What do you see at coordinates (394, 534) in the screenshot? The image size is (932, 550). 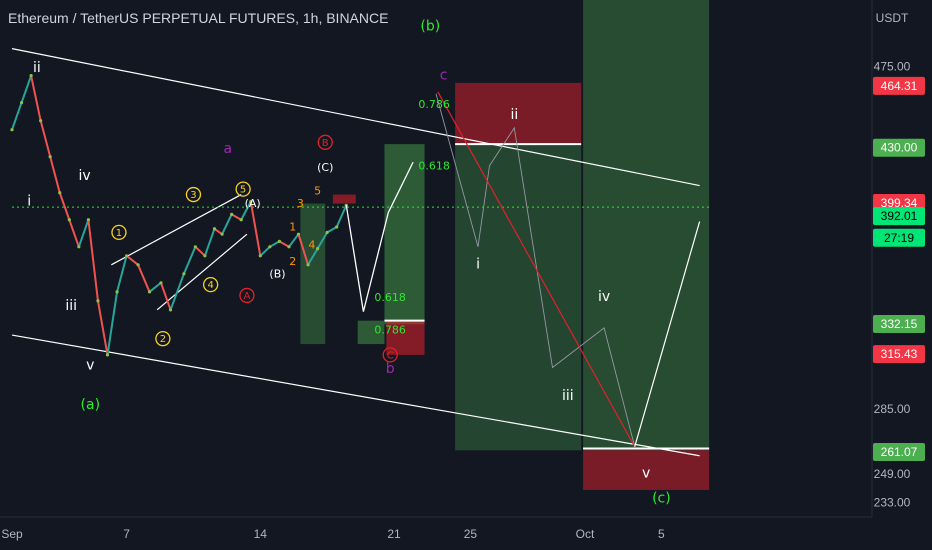 I see `x-tick-label: 21` at bounding box center [394, 534].